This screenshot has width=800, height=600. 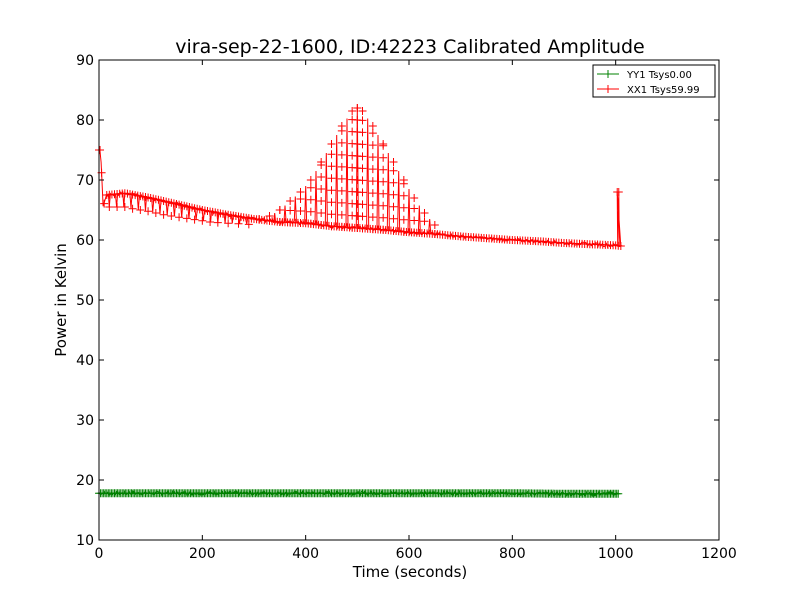 I want to click on x-tick-label: 1000, so click(x=616, y=554).